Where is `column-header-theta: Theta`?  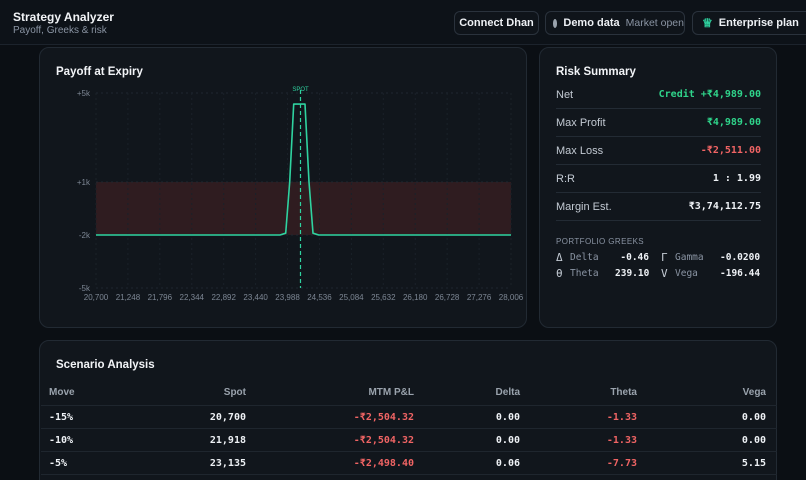
column-header-theta: Theta is located at coordinates (623, 392).